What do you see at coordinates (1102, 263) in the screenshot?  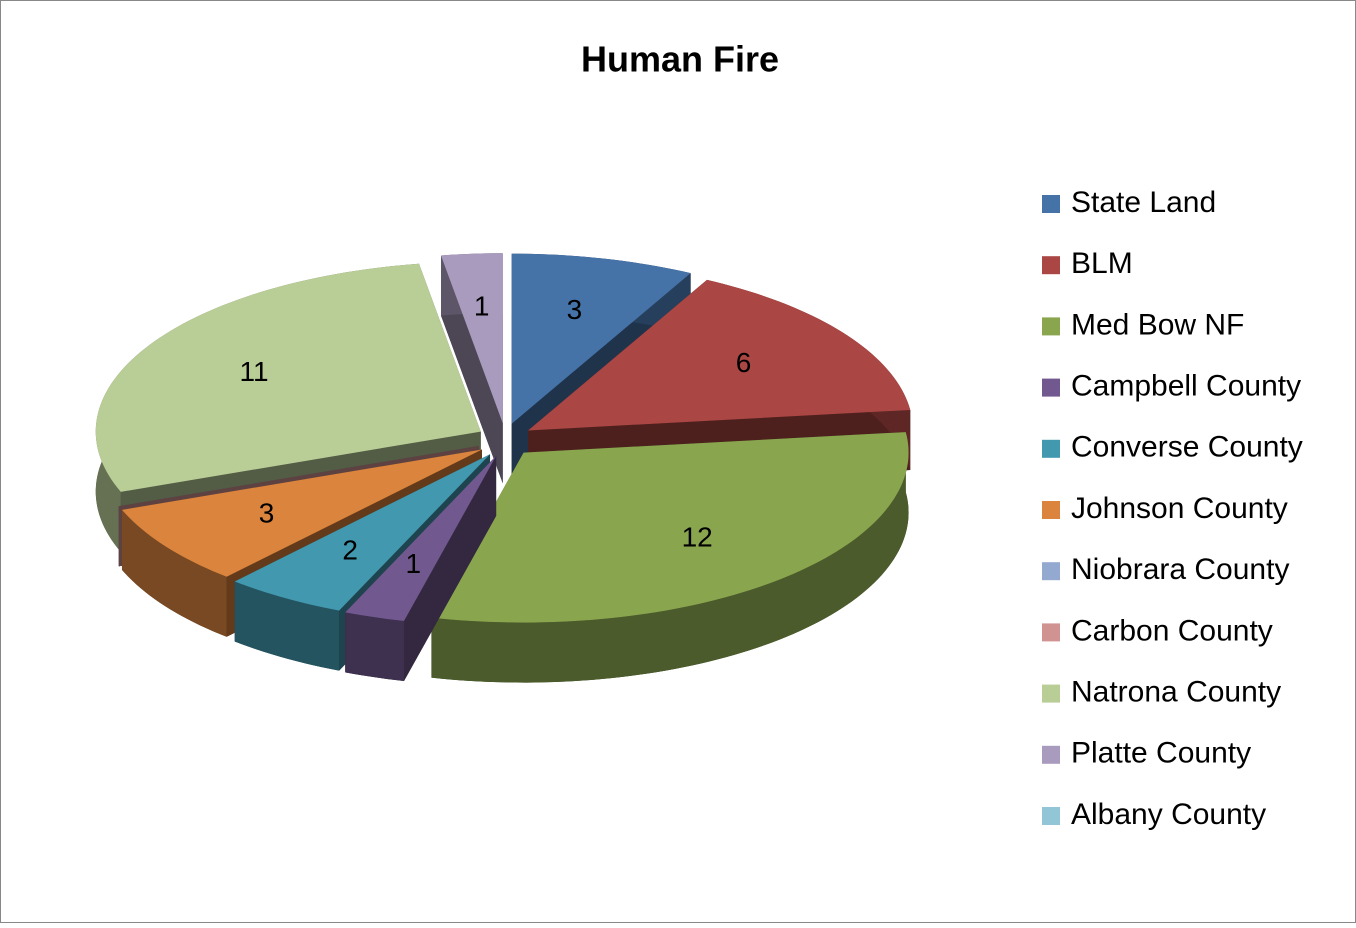 I see `legend-label: BLM` at bounding box center [1102, 263].